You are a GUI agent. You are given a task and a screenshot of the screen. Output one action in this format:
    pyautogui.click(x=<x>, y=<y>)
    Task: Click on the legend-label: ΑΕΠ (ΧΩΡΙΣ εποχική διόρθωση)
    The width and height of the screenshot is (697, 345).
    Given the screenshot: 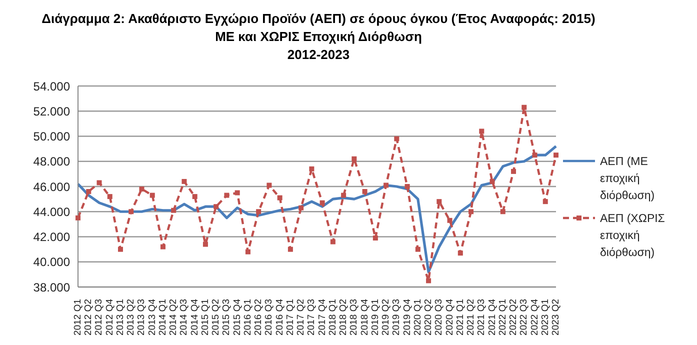 What is the action you would take?
    pyautogui.click(x=633, y=236)
    